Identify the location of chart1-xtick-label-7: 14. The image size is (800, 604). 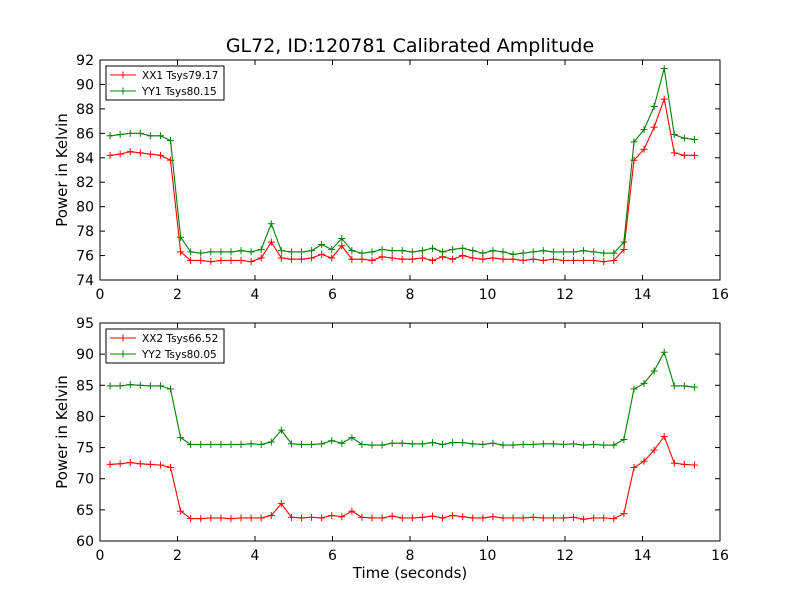
(643, 556).